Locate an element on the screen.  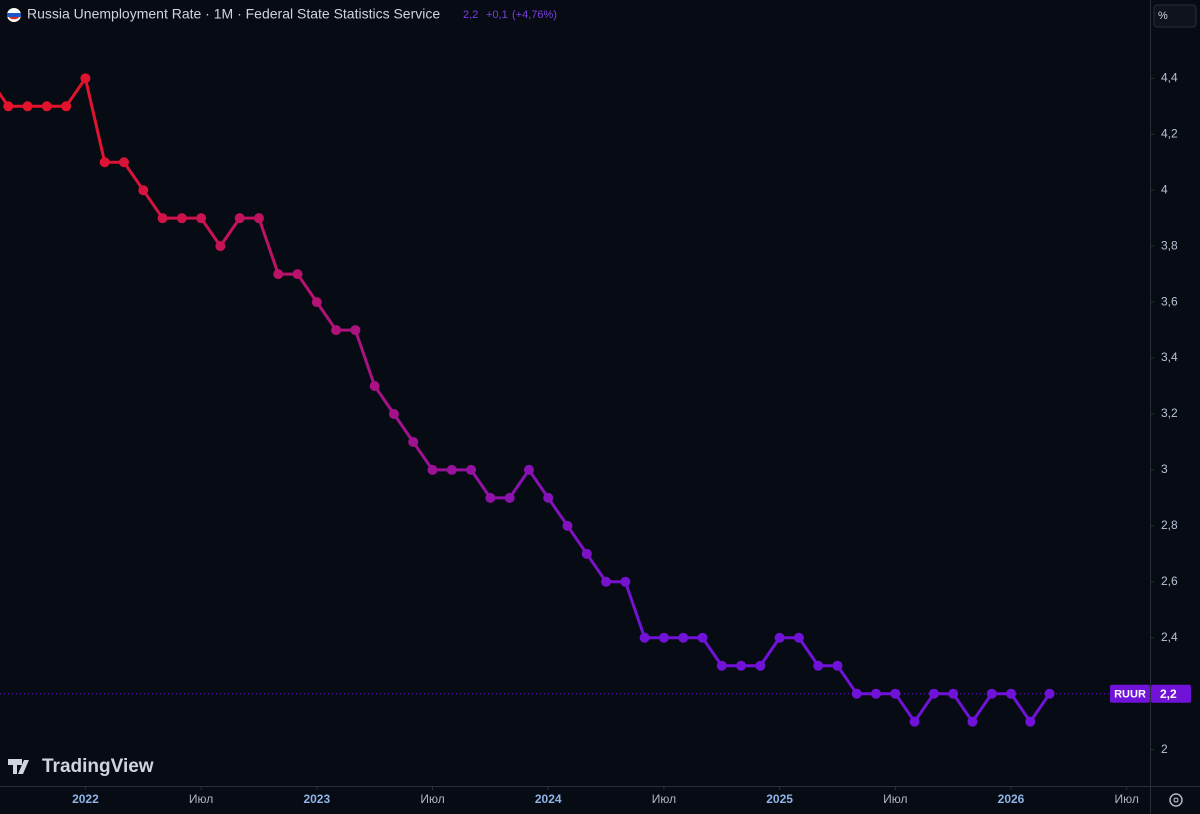
change: +0,1 is located at coordinates (497, 15).